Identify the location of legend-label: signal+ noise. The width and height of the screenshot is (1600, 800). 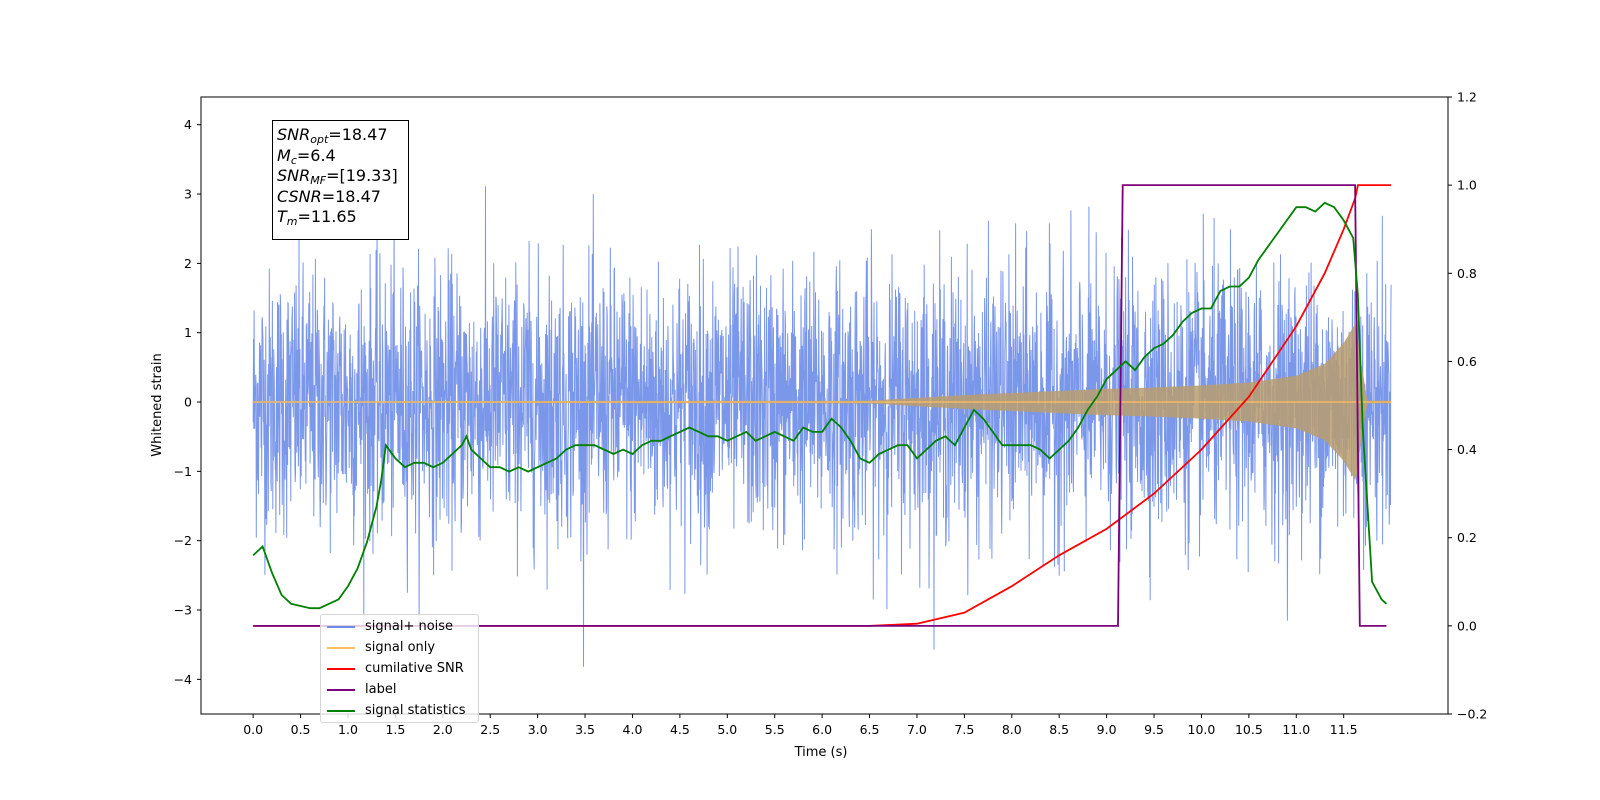
(409, 626).